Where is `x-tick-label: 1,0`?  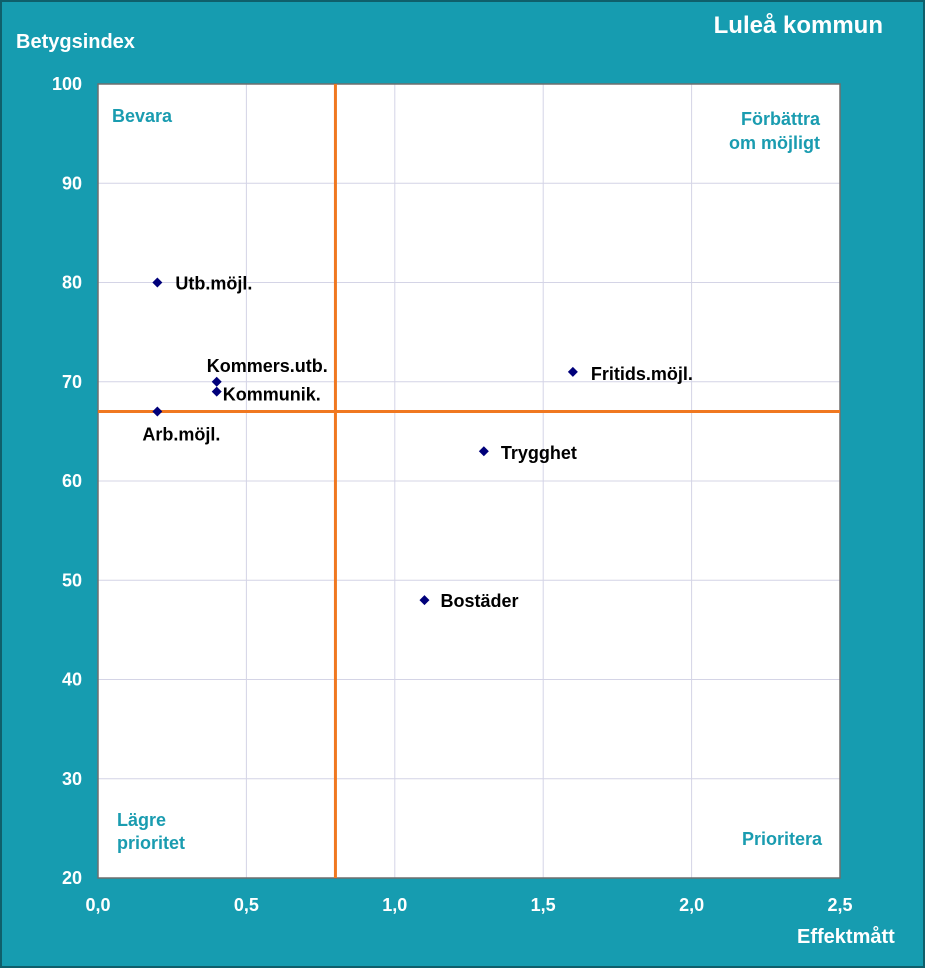
x-tick-label: 1,0 is located at coordinates (394, 905).